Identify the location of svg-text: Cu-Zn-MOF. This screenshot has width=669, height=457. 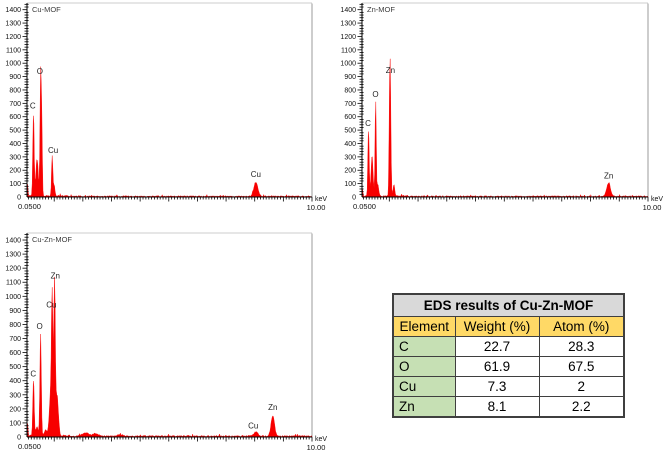
(52, 239).